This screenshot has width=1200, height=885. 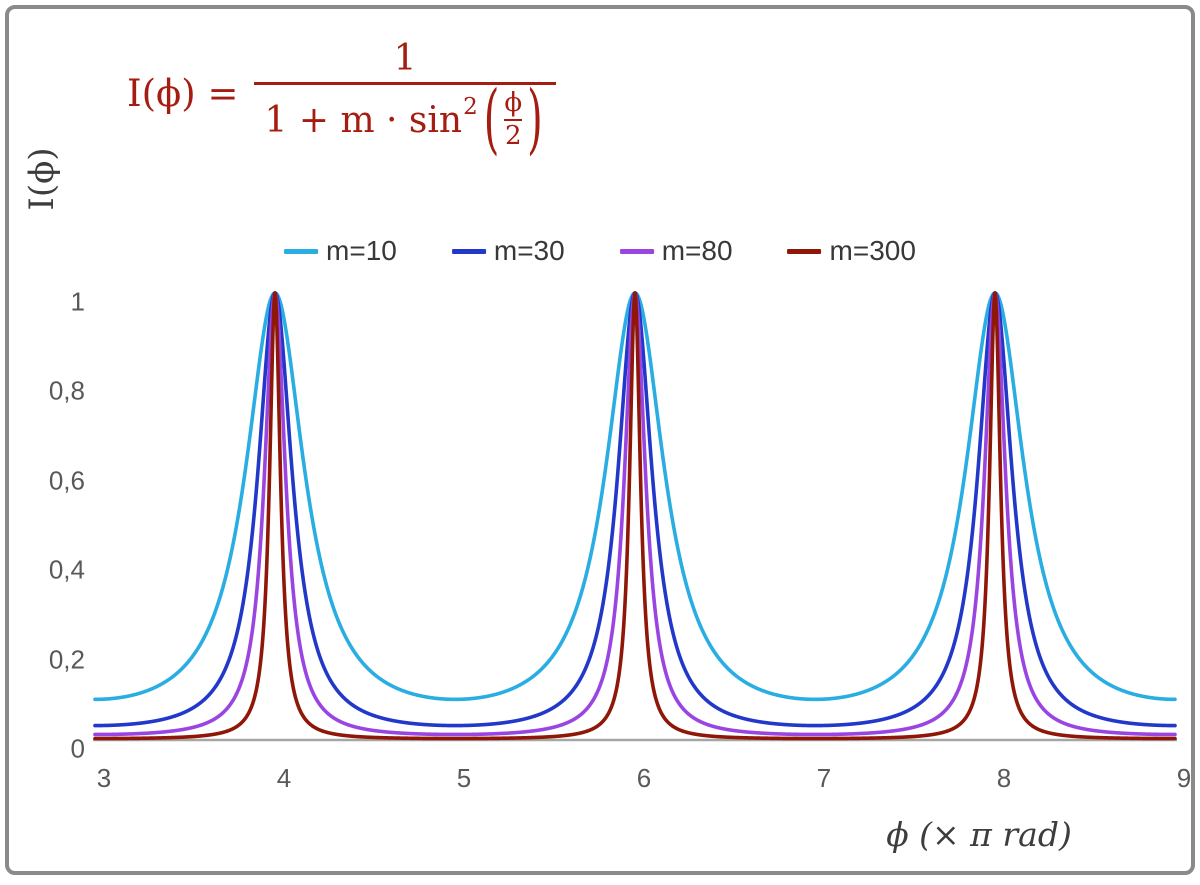 I want to click on y-tick-label: 0, so click(x=77, y=748).